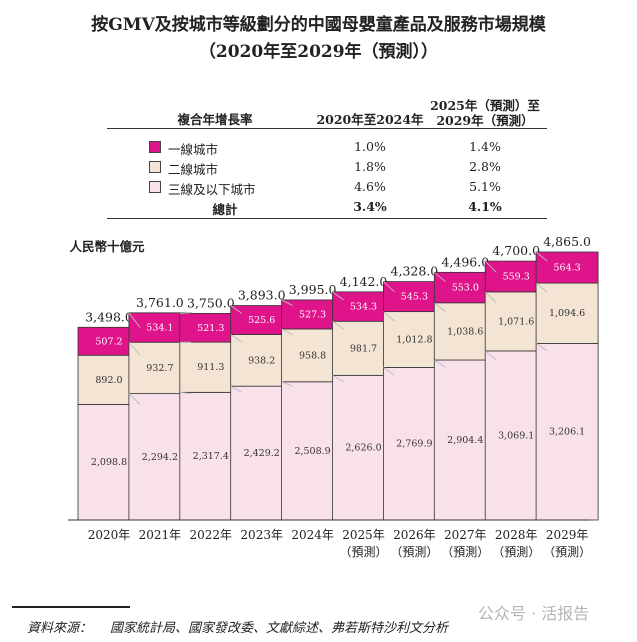 Image resolution: width=637 pixels, height=642 pixels. What do you see at coordinates (414, 444) in the screenshot?
I see `data-label-tier3-6: 2,769.9` at bounding box center [414, 444].